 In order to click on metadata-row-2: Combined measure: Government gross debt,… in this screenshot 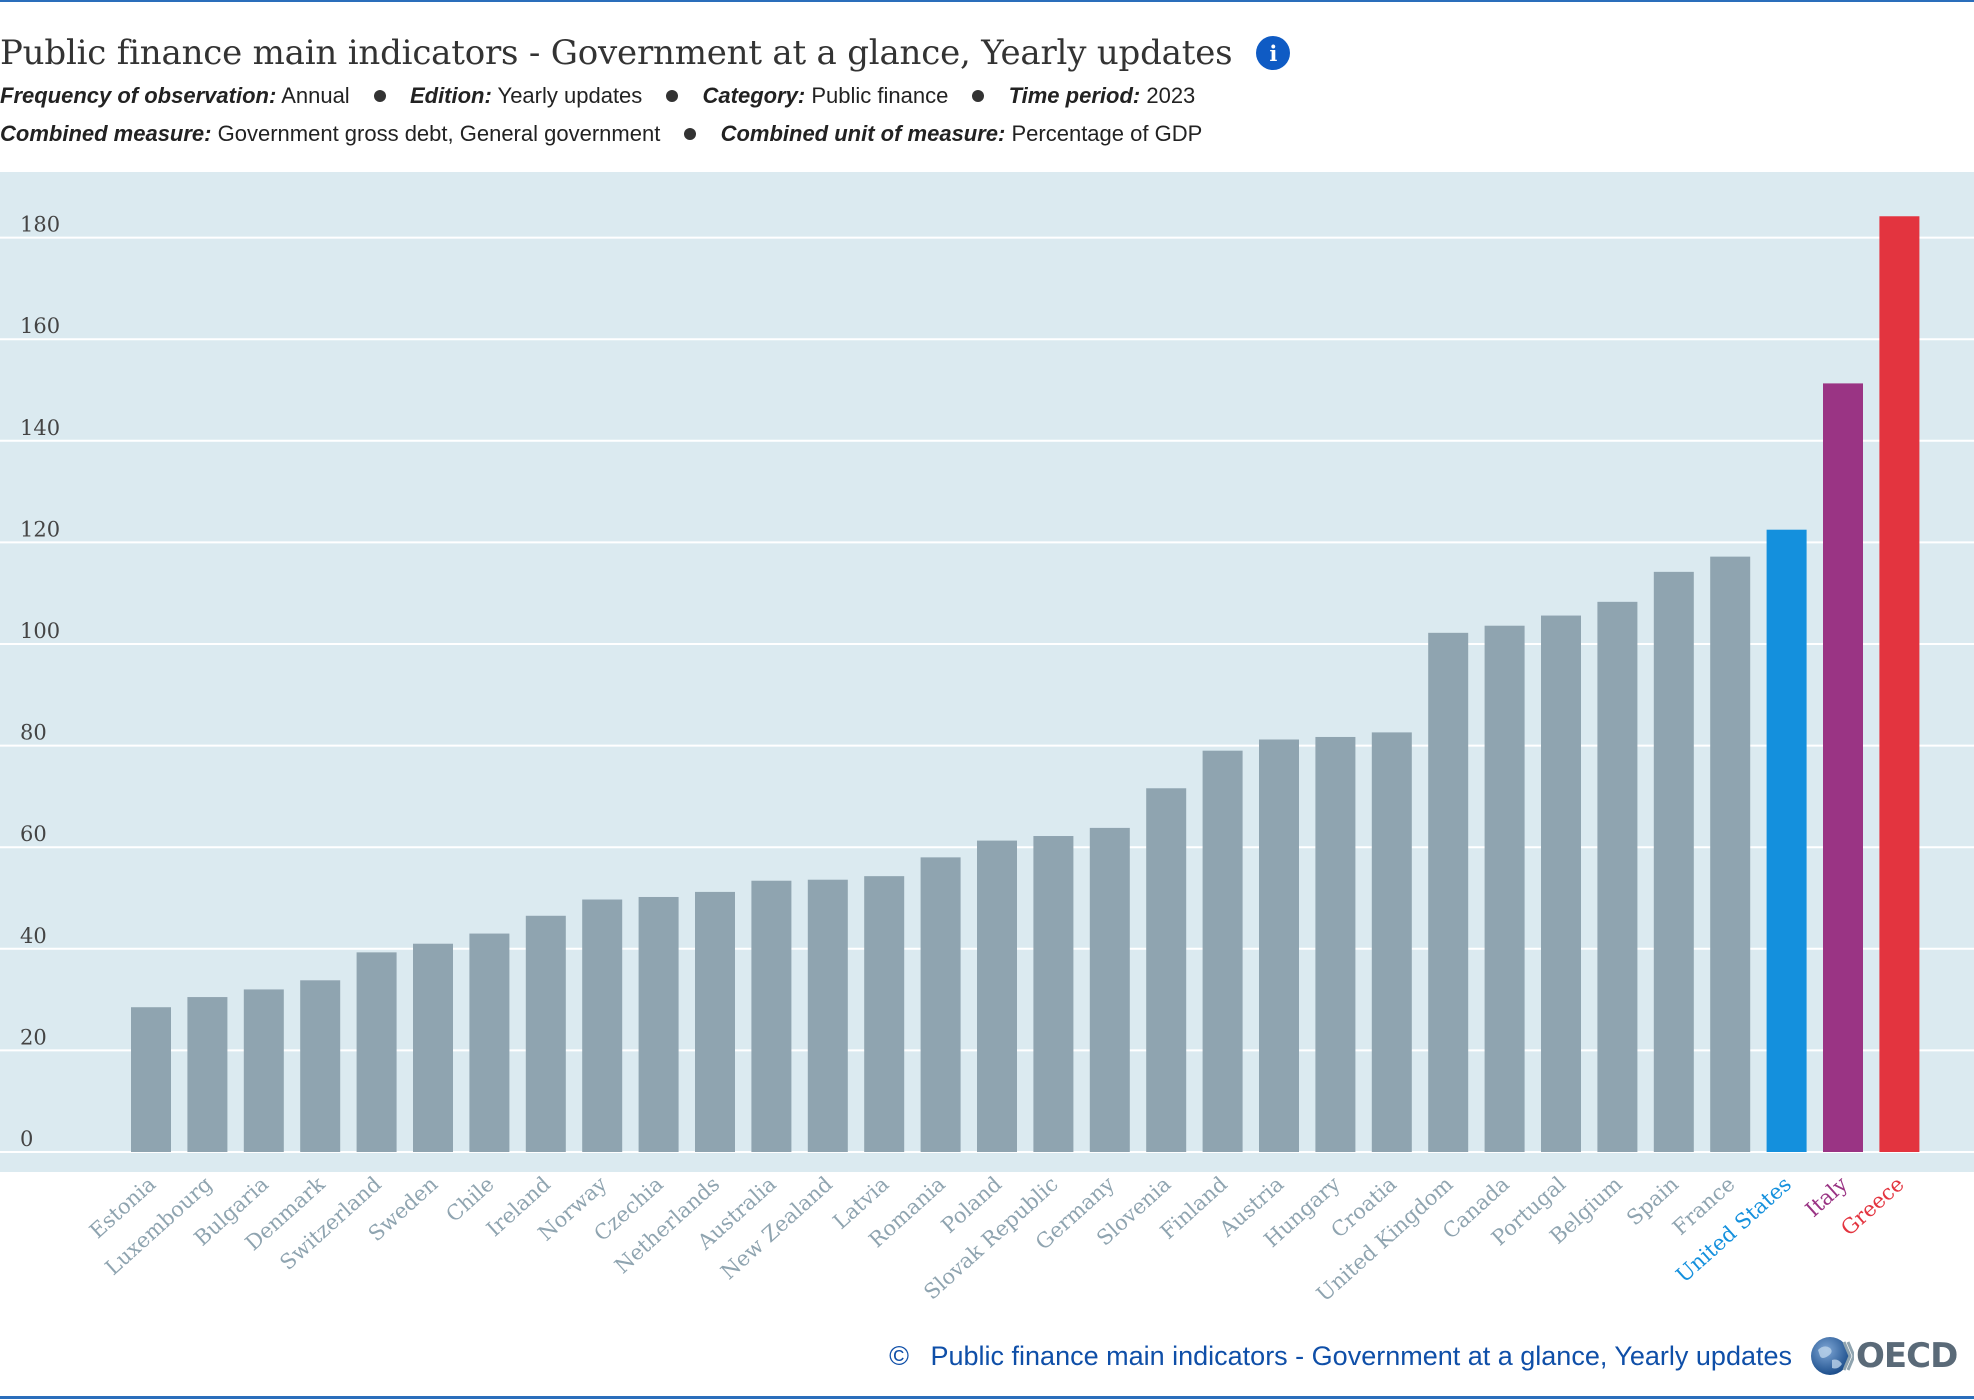, I will do `click(601, 134)`.